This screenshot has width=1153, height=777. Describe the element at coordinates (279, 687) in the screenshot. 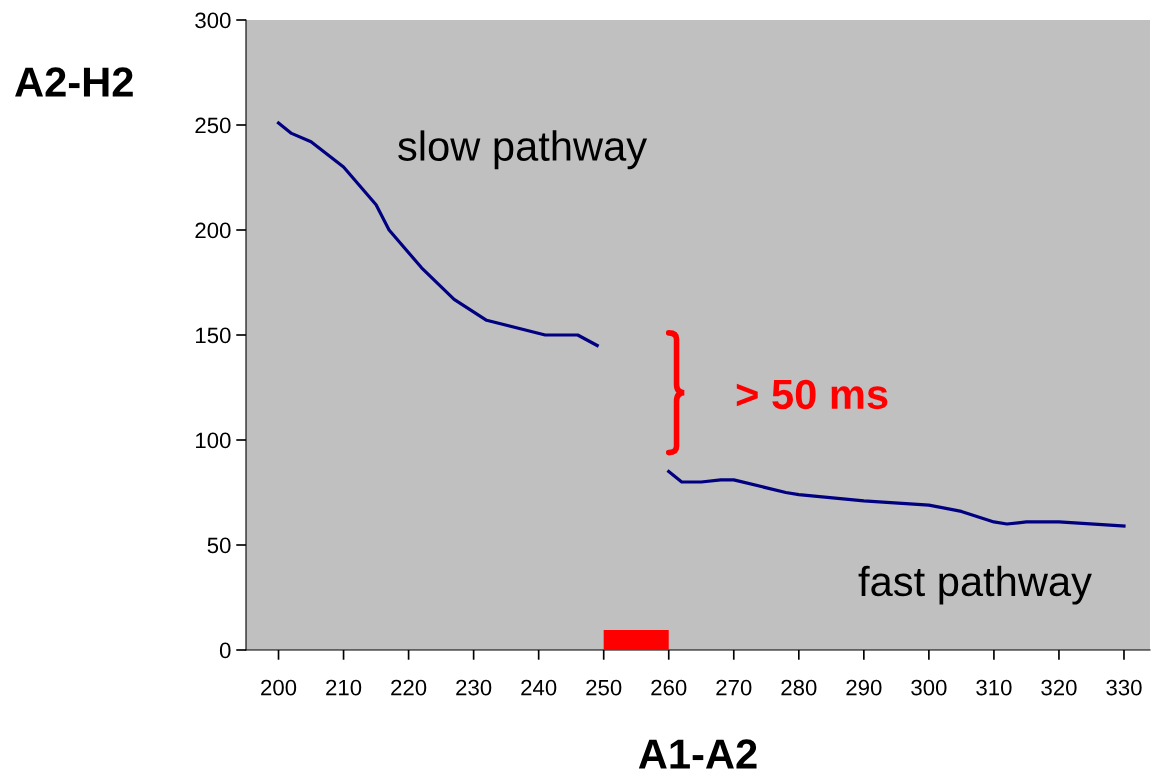

I see `x-tick-label: 200` at that location.